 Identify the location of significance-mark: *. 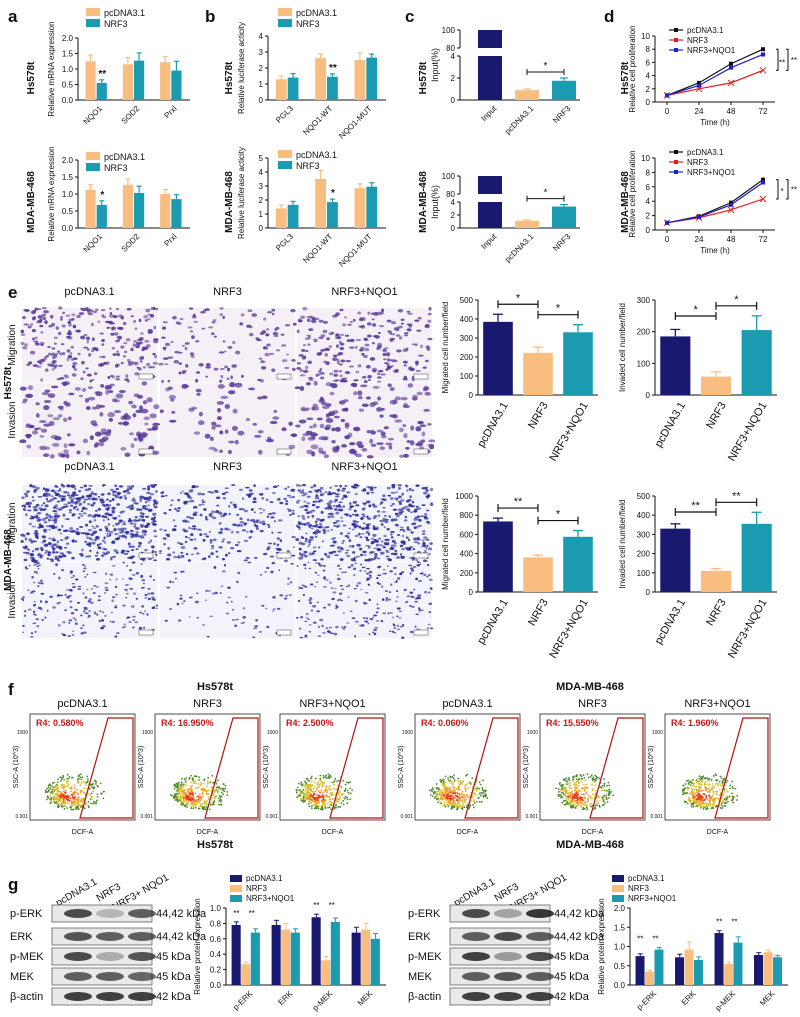
(736, 300).